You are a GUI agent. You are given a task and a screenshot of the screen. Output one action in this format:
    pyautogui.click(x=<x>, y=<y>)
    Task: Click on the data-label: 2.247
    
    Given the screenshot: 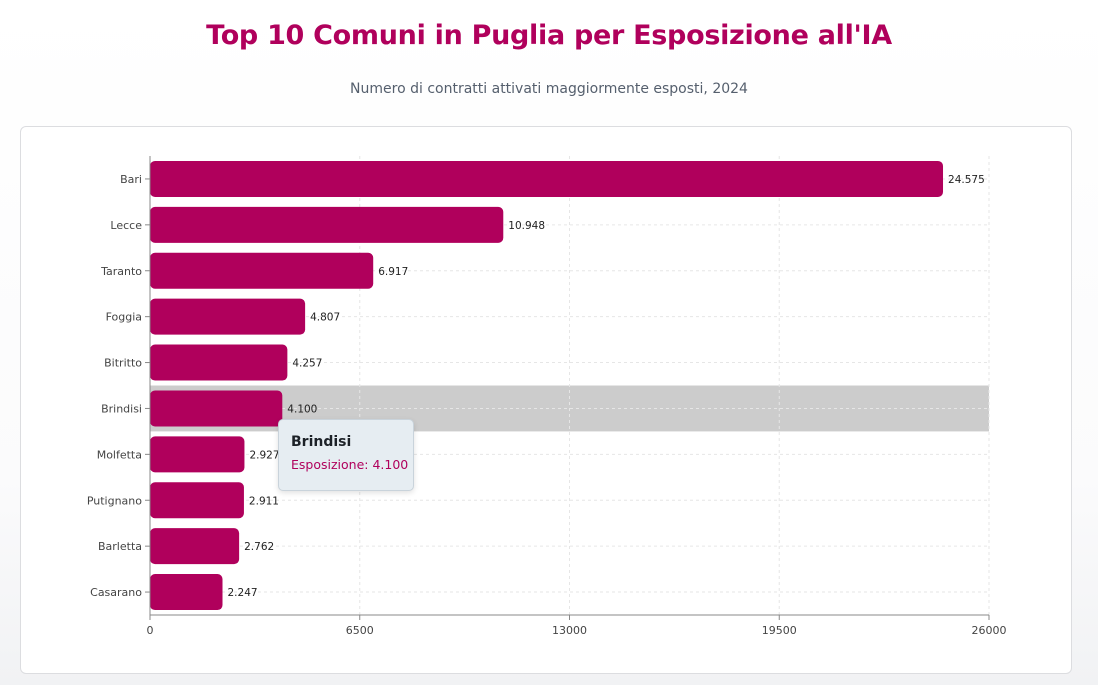 What is the action you would take?
    pyautogui.click(x=243, y=593)
    